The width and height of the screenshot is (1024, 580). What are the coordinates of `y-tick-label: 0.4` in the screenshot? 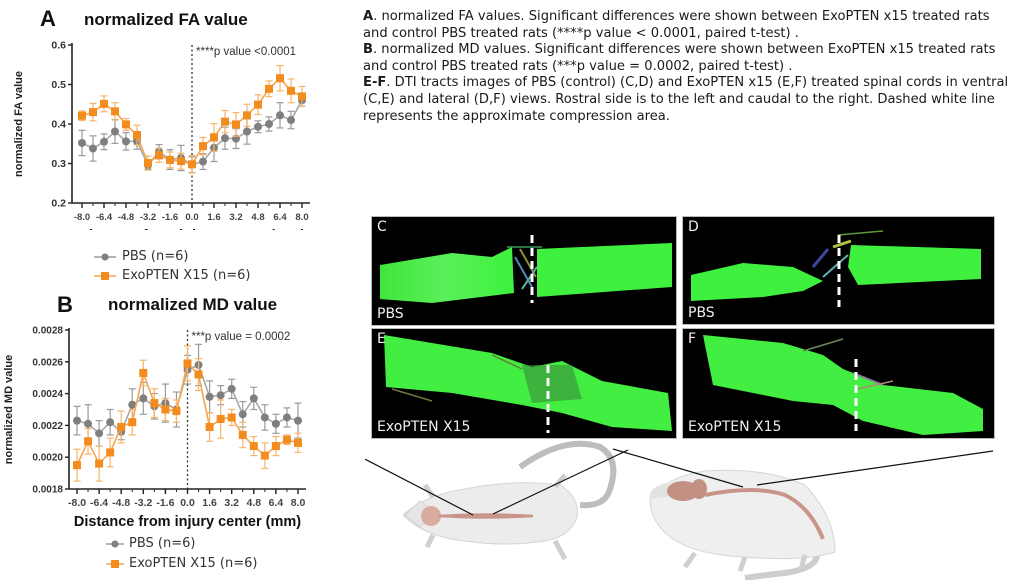 It's located at (58, 125).